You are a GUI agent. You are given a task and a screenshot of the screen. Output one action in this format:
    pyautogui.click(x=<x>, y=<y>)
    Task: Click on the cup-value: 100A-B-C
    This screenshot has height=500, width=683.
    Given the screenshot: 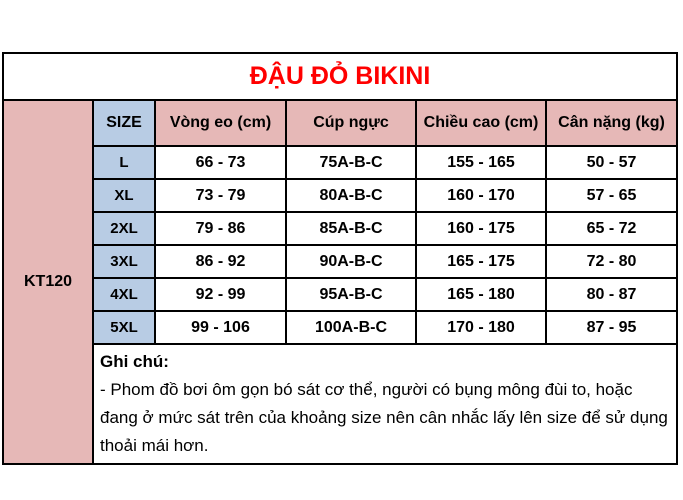 What is the action you would take?
    pyautogui.click(x=351, y=327)
    